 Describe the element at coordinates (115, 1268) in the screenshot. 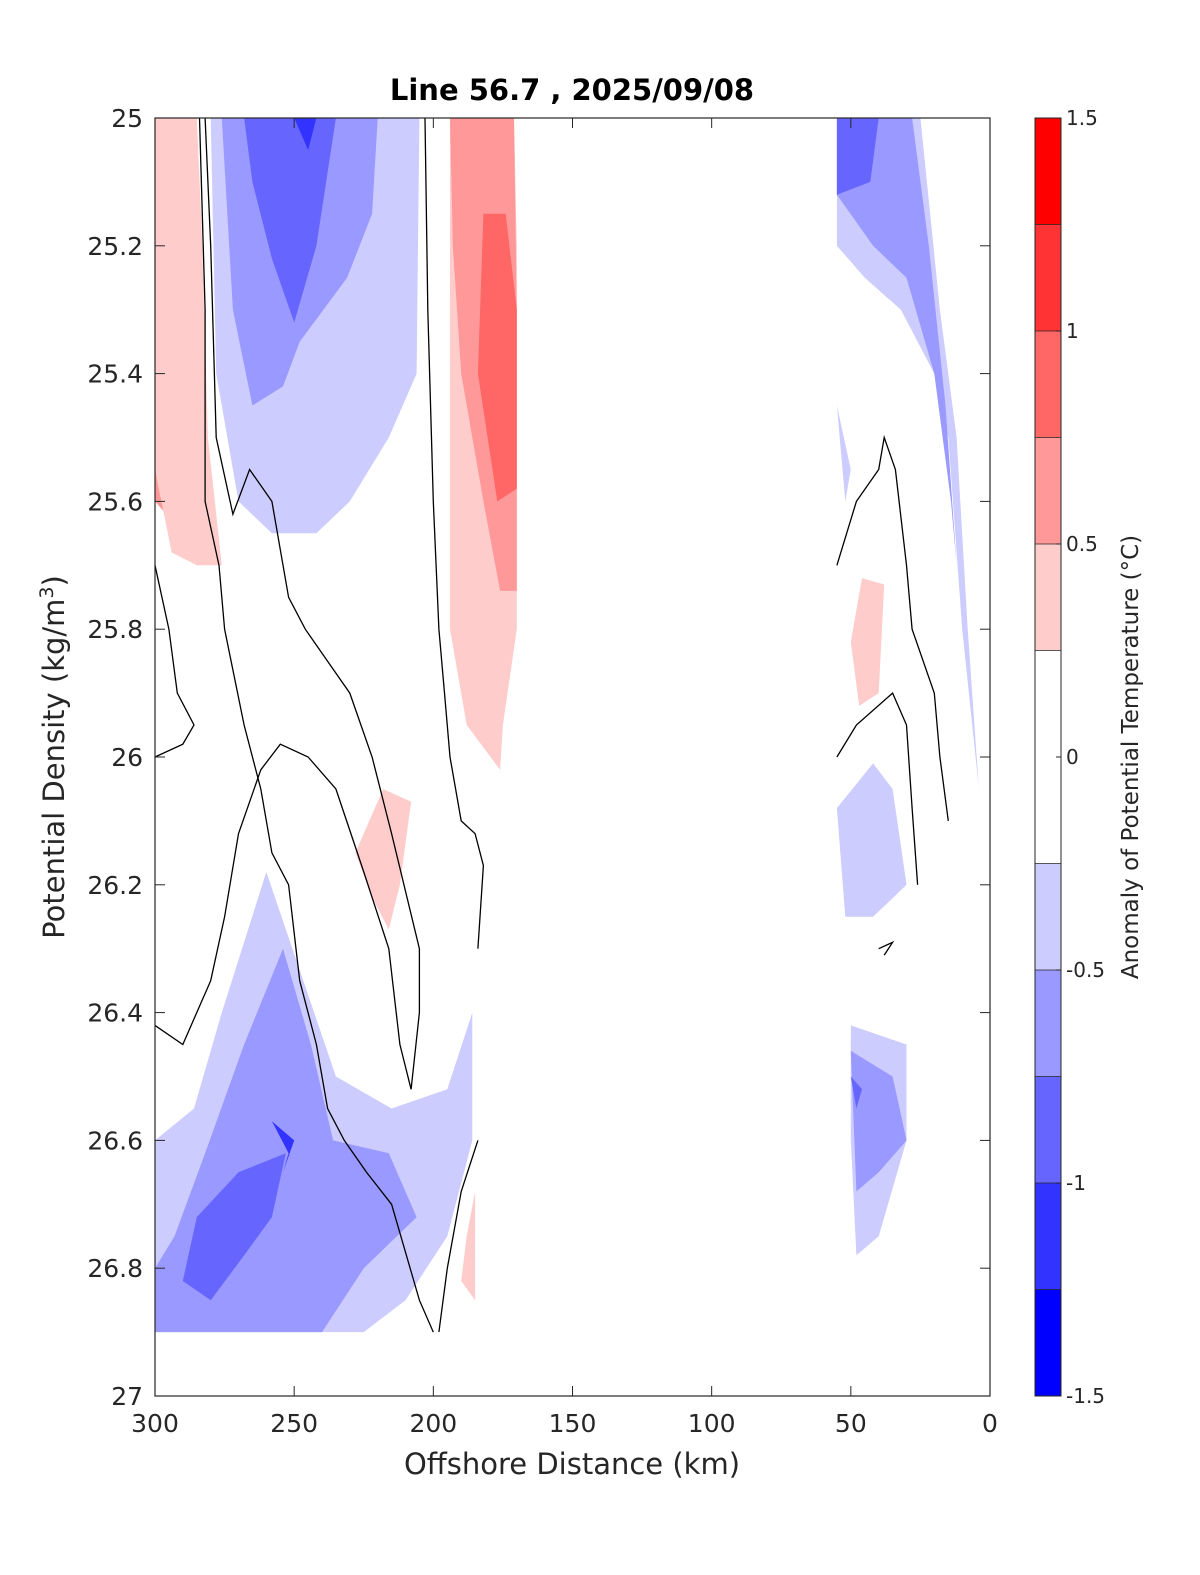

I see `y-tick-label-9: 26.8` at that location.